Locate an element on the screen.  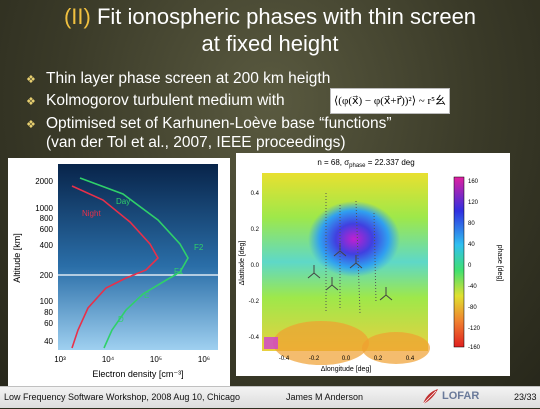
lat-tick: 0.0 is located at coordinates (255, 266).